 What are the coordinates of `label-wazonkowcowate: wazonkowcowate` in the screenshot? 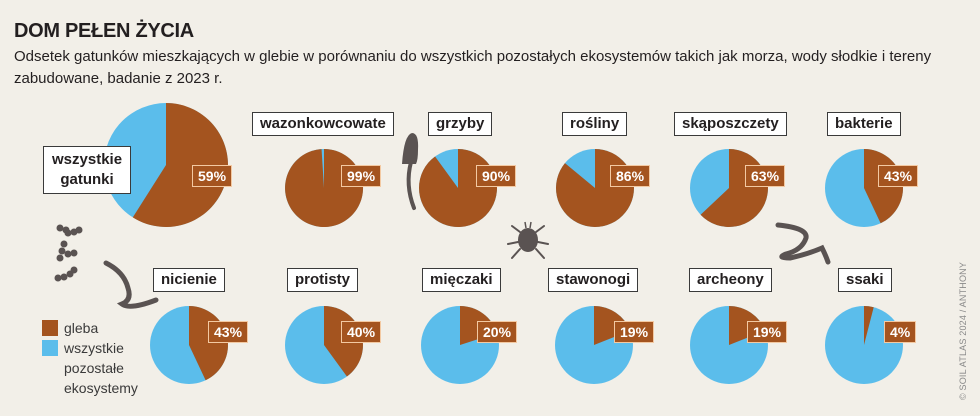 It's located at (323, 124).